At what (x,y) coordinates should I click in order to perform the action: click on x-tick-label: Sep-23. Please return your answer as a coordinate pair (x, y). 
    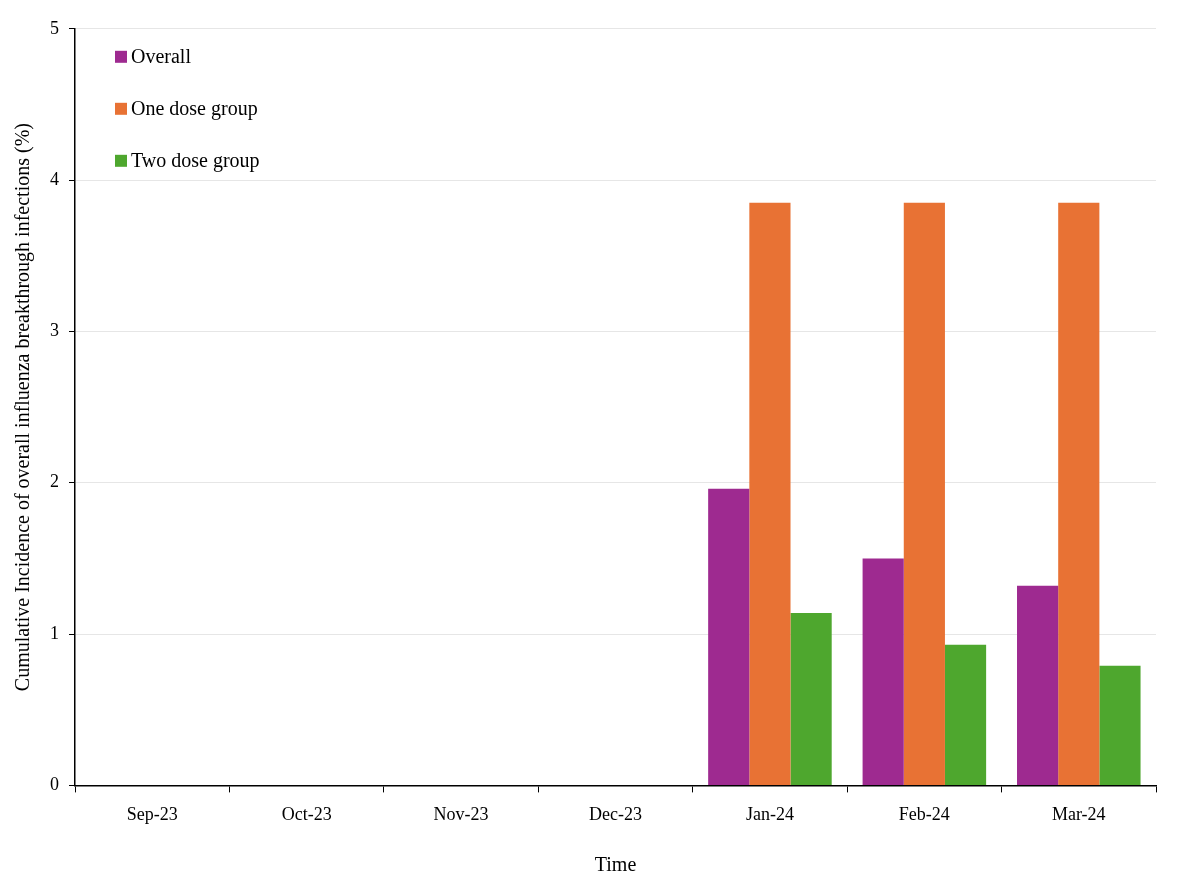
    Looking at the image, I should click on (152, 813).